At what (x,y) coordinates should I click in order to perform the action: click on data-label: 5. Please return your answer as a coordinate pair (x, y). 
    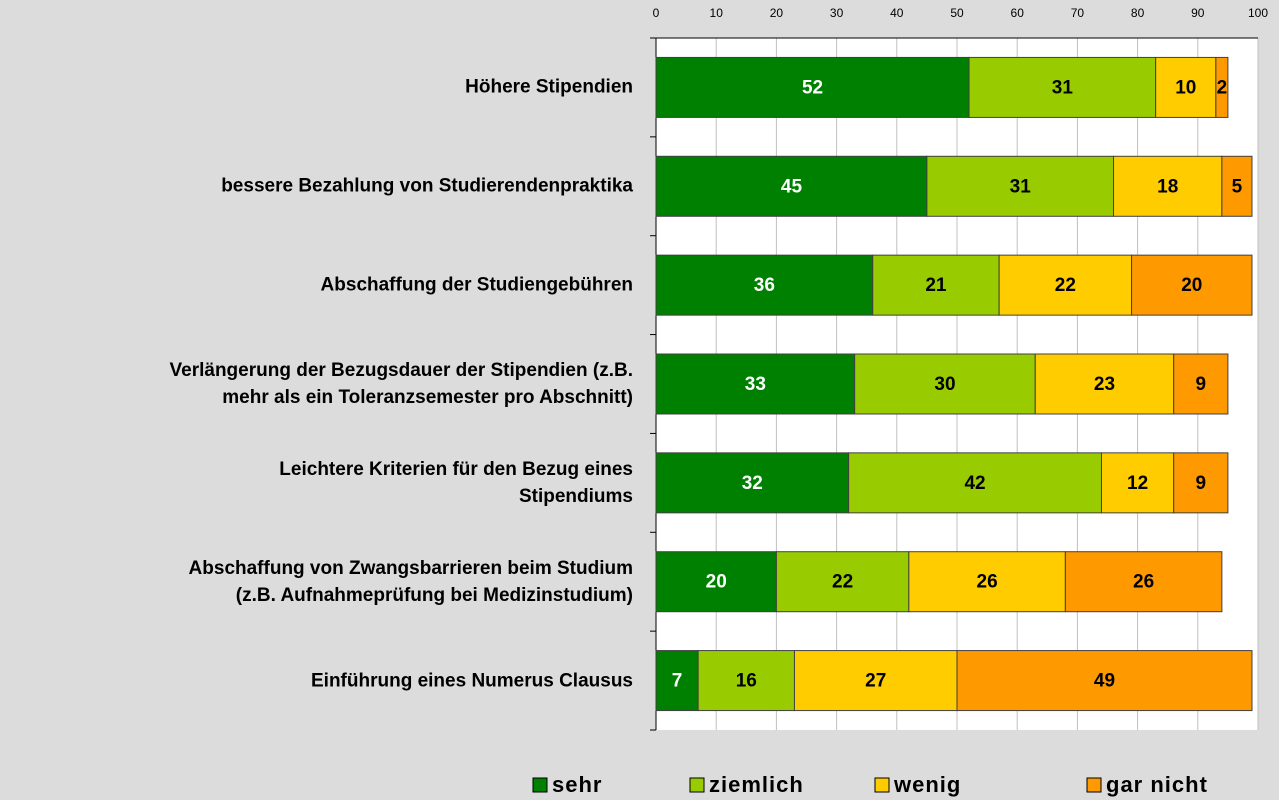
    Looking at the image, I should click on (1237, 186).